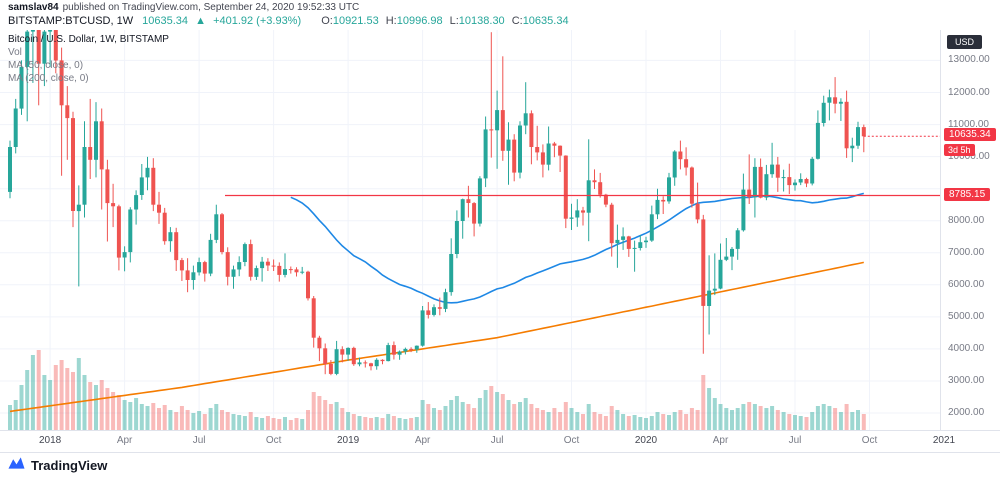 This screenshot has width=1000, height=478. What do you see at coordinates (71, 21) in the screenshot?
I see `symbol-label: BITSTAMP:BTCUSD, 1W` at bounding box center [71, 21].